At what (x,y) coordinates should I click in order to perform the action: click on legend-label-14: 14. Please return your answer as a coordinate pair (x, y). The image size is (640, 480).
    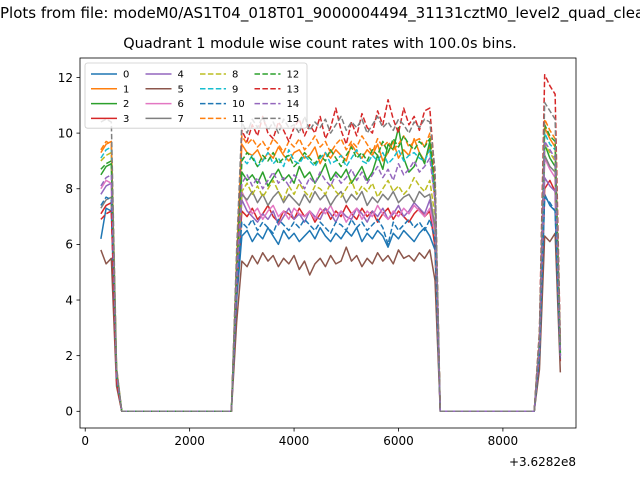
    Looking at the image, I should click on (293, 104).